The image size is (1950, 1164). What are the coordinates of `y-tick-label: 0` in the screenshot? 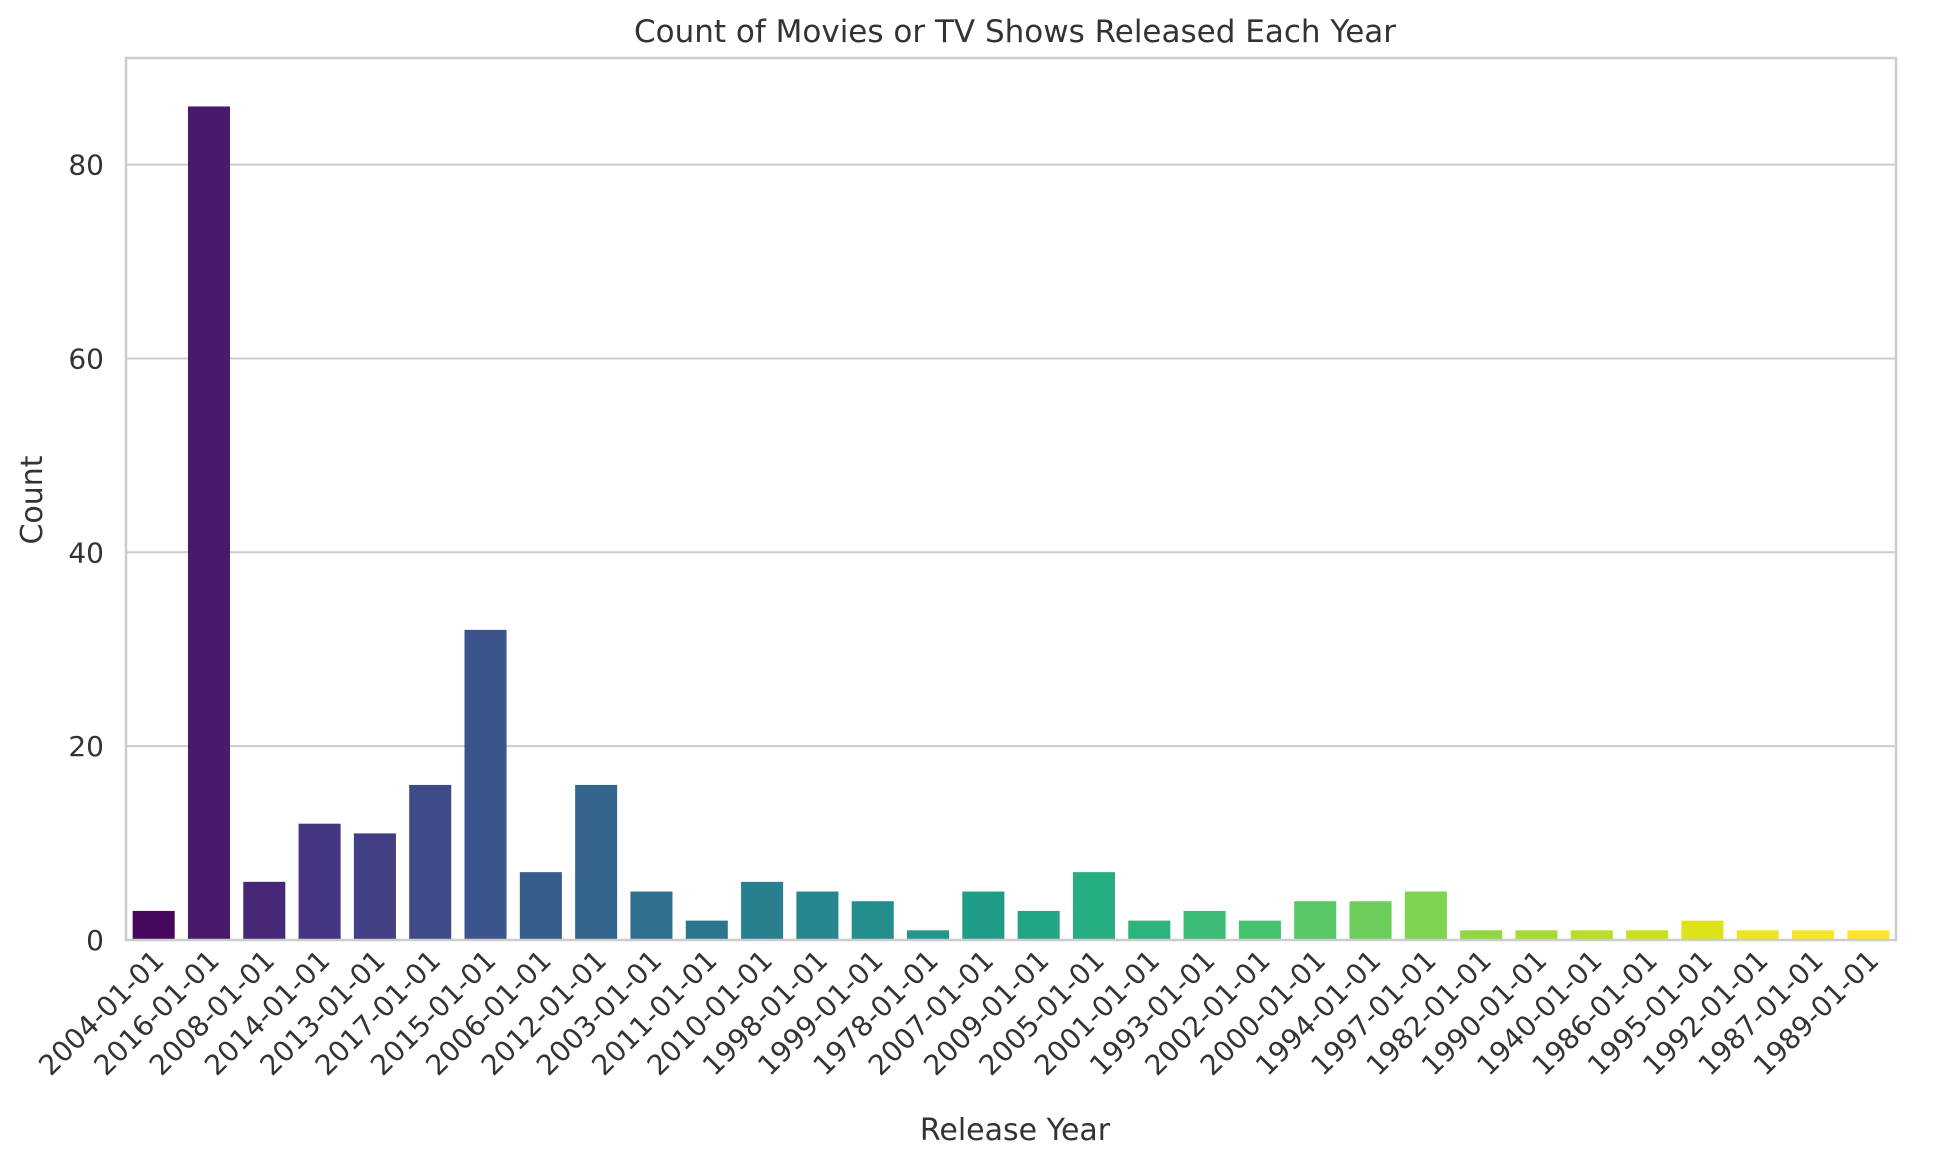 It's located at (95, 940).